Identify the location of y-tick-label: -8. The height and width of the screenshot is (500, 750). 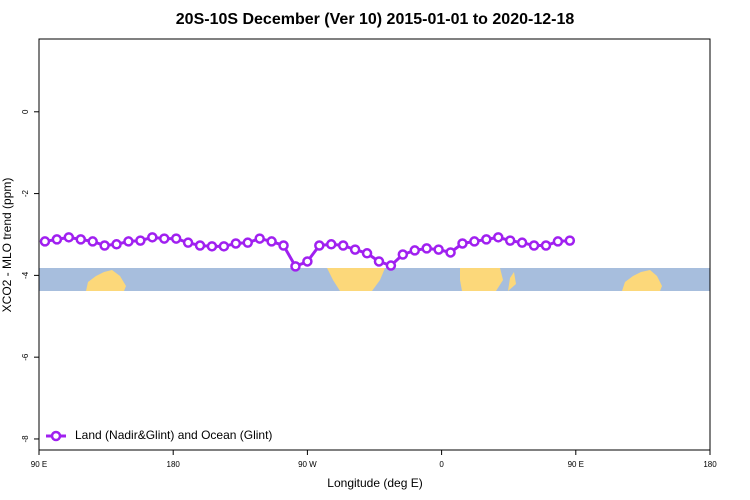
(25, 439).